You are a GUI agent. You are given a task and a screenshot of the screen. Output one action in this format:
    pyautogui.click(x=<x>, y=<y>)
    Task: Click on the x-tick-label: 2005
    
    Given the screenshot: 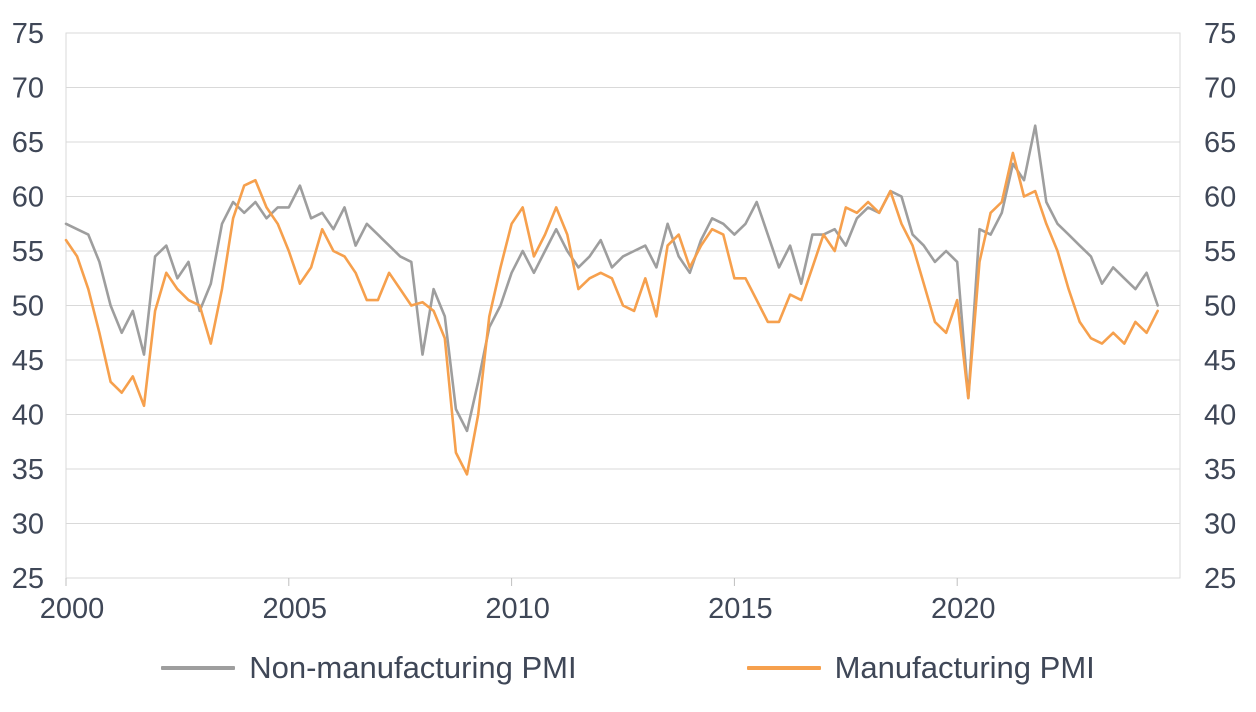 What is the action you would take?
    pyautogui.click(x=295, y=609)
    